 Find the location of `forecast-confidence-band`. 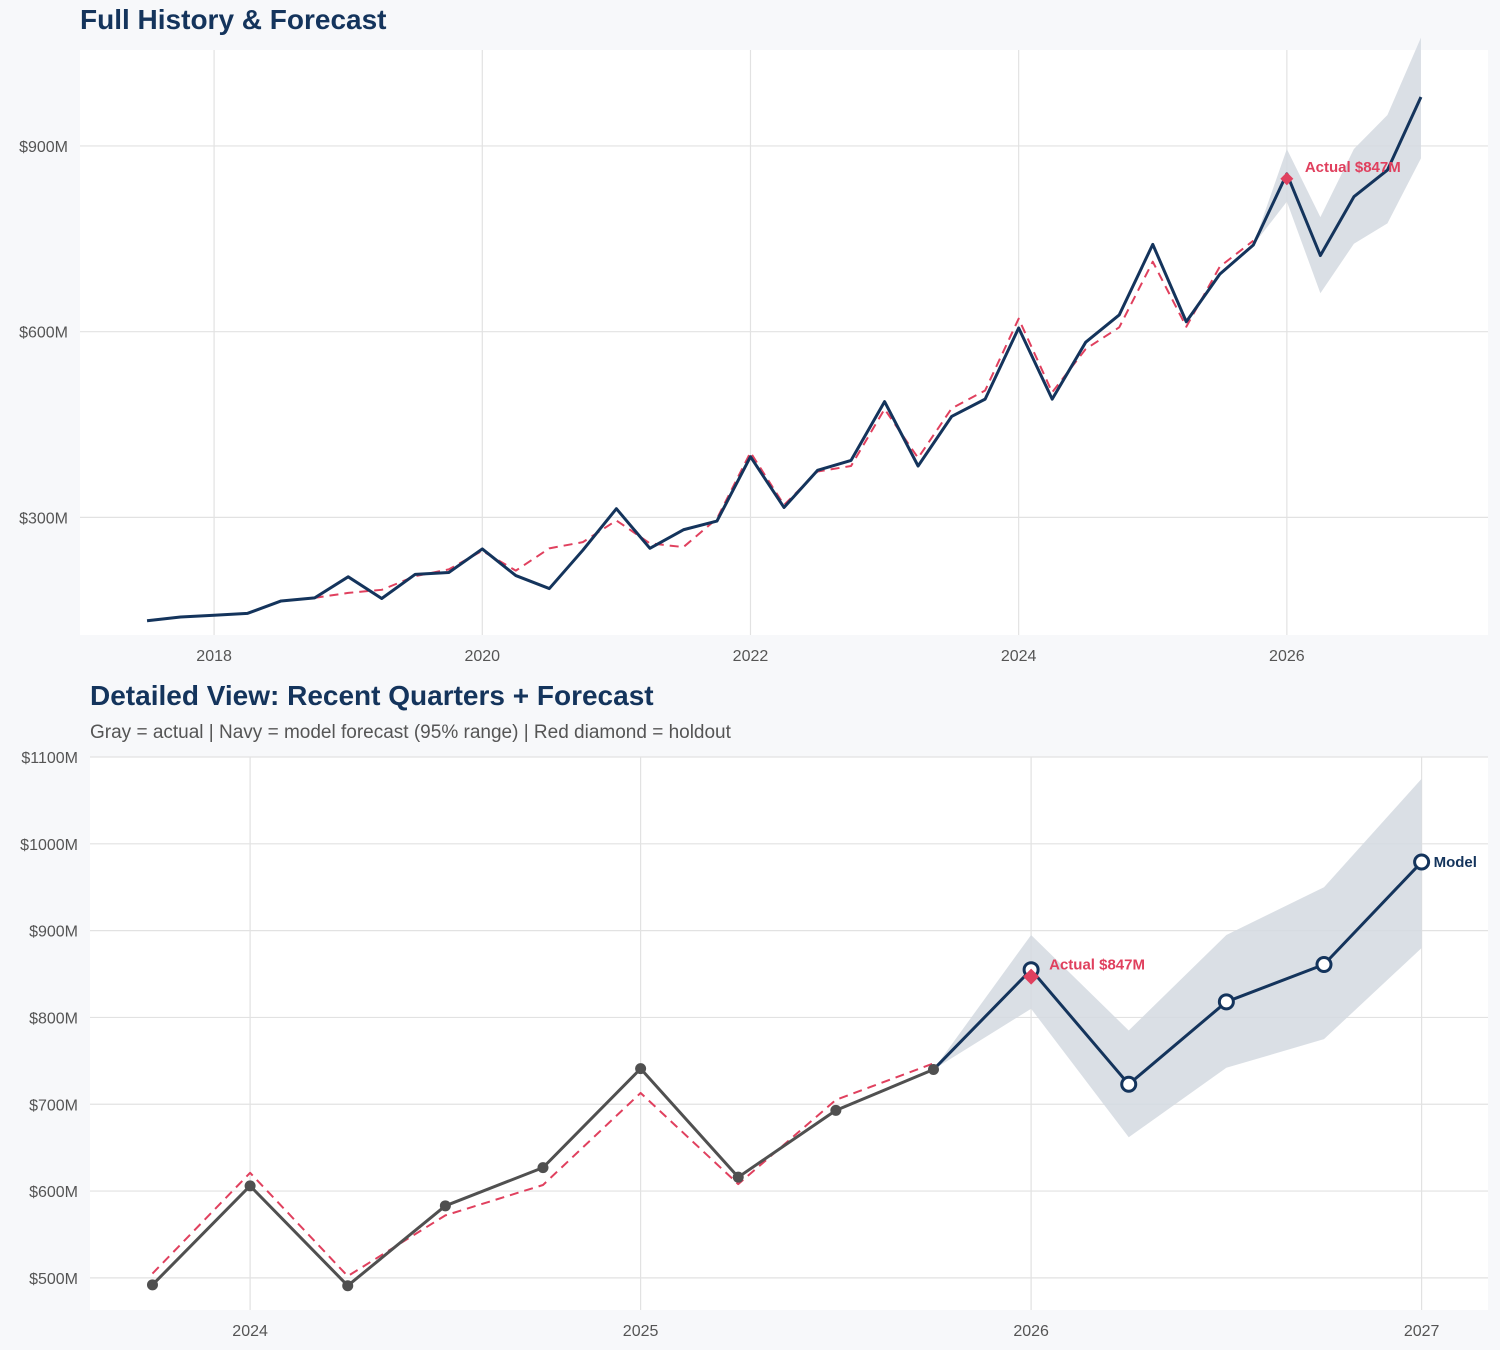

forecast-confidence-band is located at coordinates (1337, 165).